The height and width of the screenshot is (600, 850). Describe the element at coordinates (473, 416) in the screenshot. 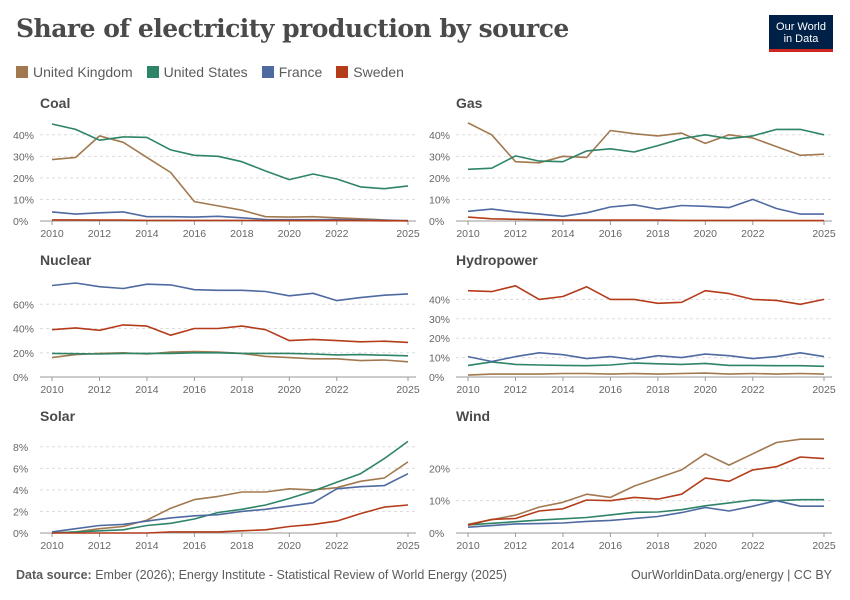

I see `panel-title: Wind` at that location.